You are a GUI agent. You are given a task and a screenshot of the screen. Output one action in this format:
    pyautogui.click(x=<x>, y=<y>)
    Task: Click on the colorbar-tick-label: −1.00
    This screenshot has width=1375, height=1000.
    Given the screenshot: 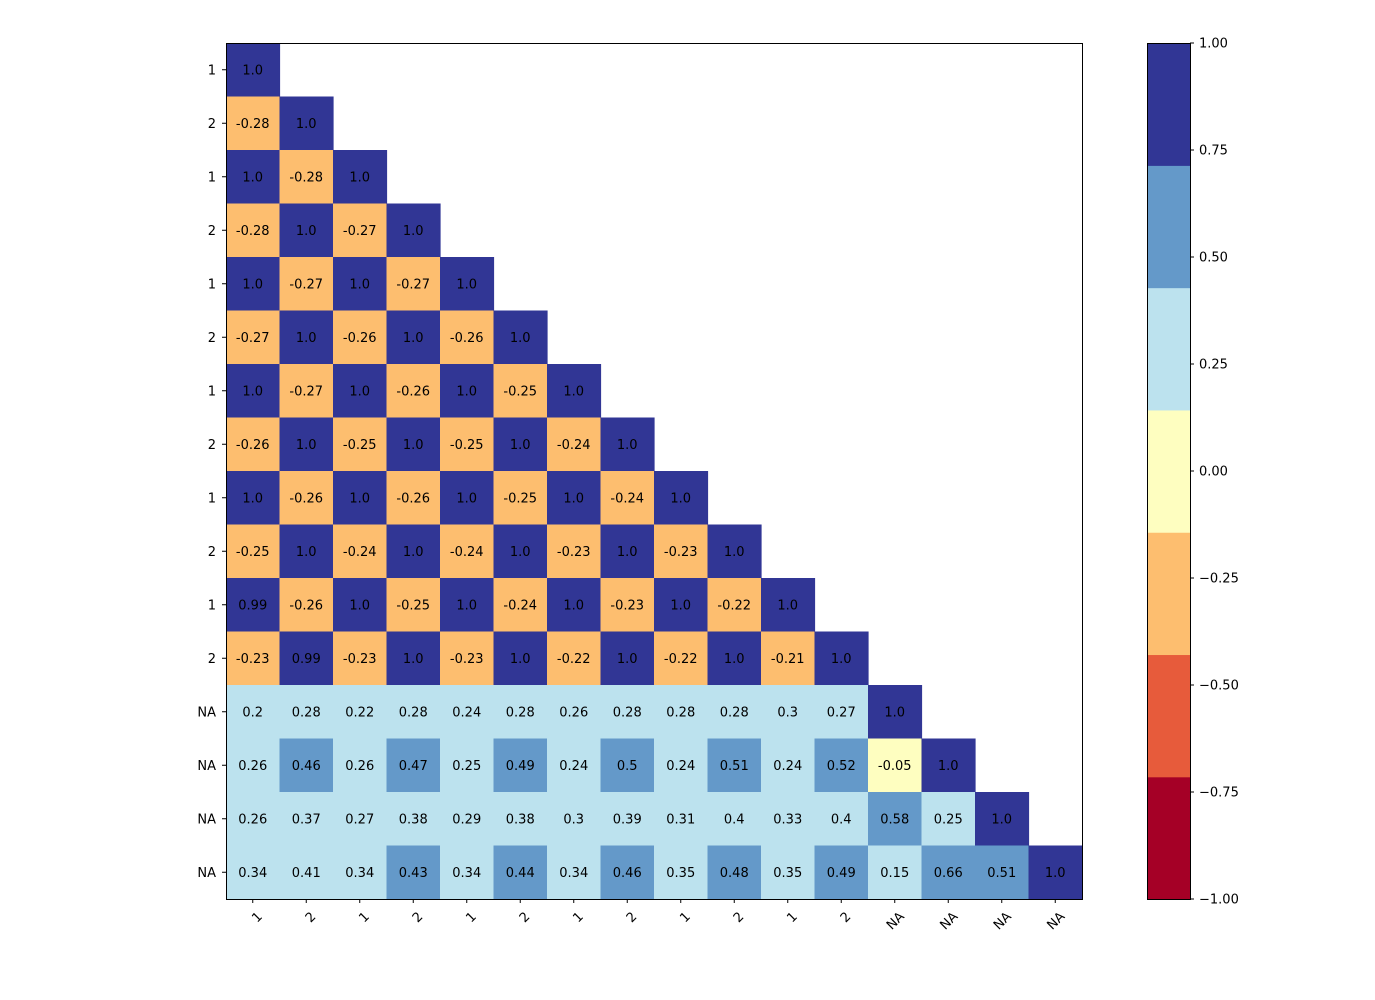 What is the action you would take?
    pyautogui.click(x=1219, y=900)
    